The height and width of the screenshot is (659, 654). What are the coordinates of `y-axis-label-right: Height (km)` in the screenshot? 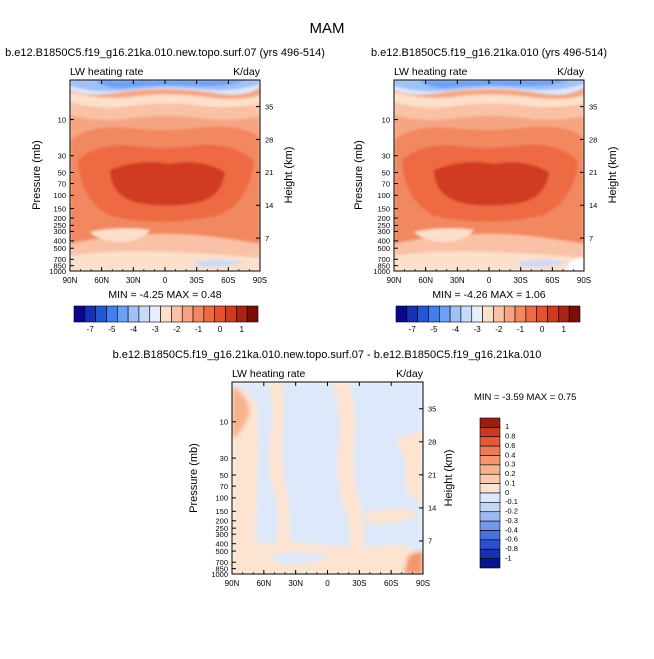 It's located at (613, 175).